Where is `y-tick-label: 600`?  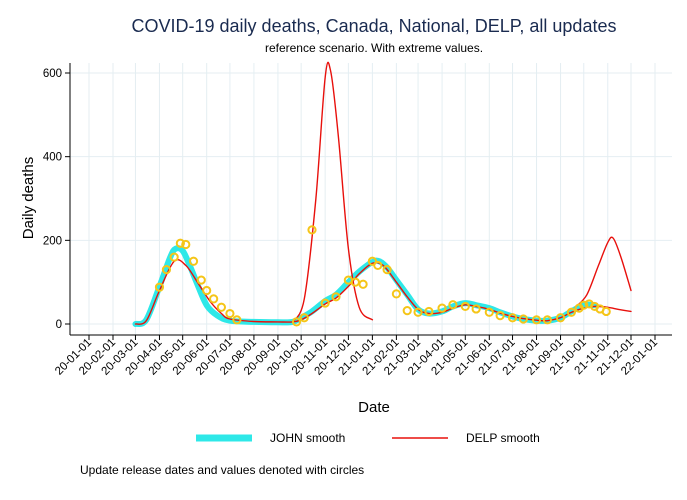
y-tick-label: 600 is located at coordinates (52, 74).